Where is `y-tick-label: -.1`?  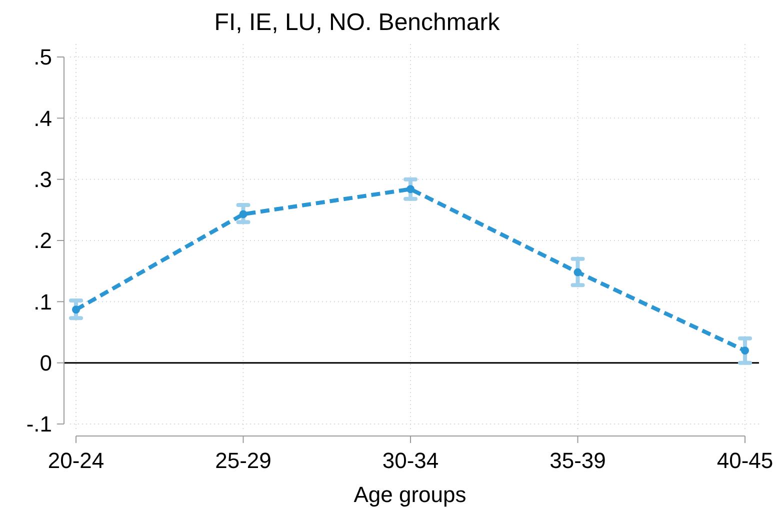
y-tick-label: -.1 is located at coordinates (39, 424).